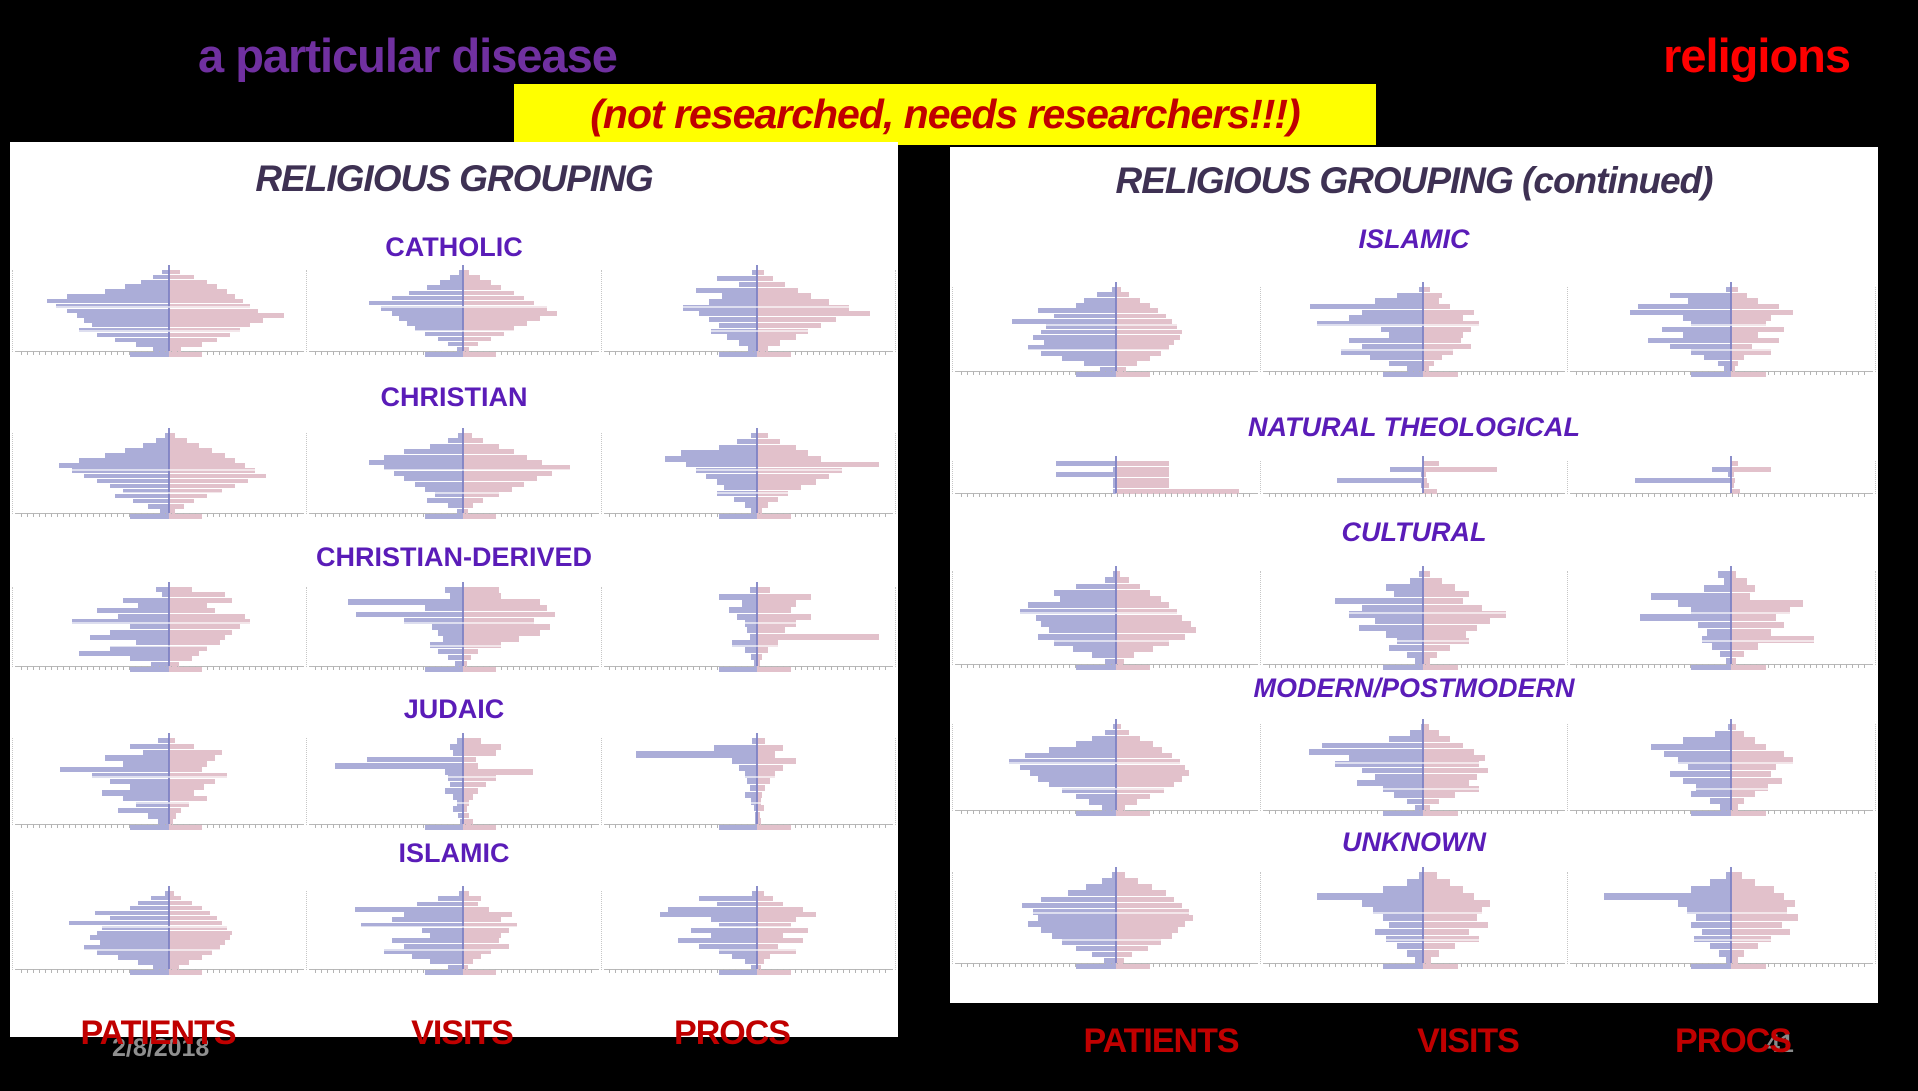 This screenshot has width=1918, height=1091. What do you see at coordinates (1414, 688) in the screenshot?
I see `section-label-modern-postmodern: MODERN/POSTMODERN` at bounding box center [1414, 688].